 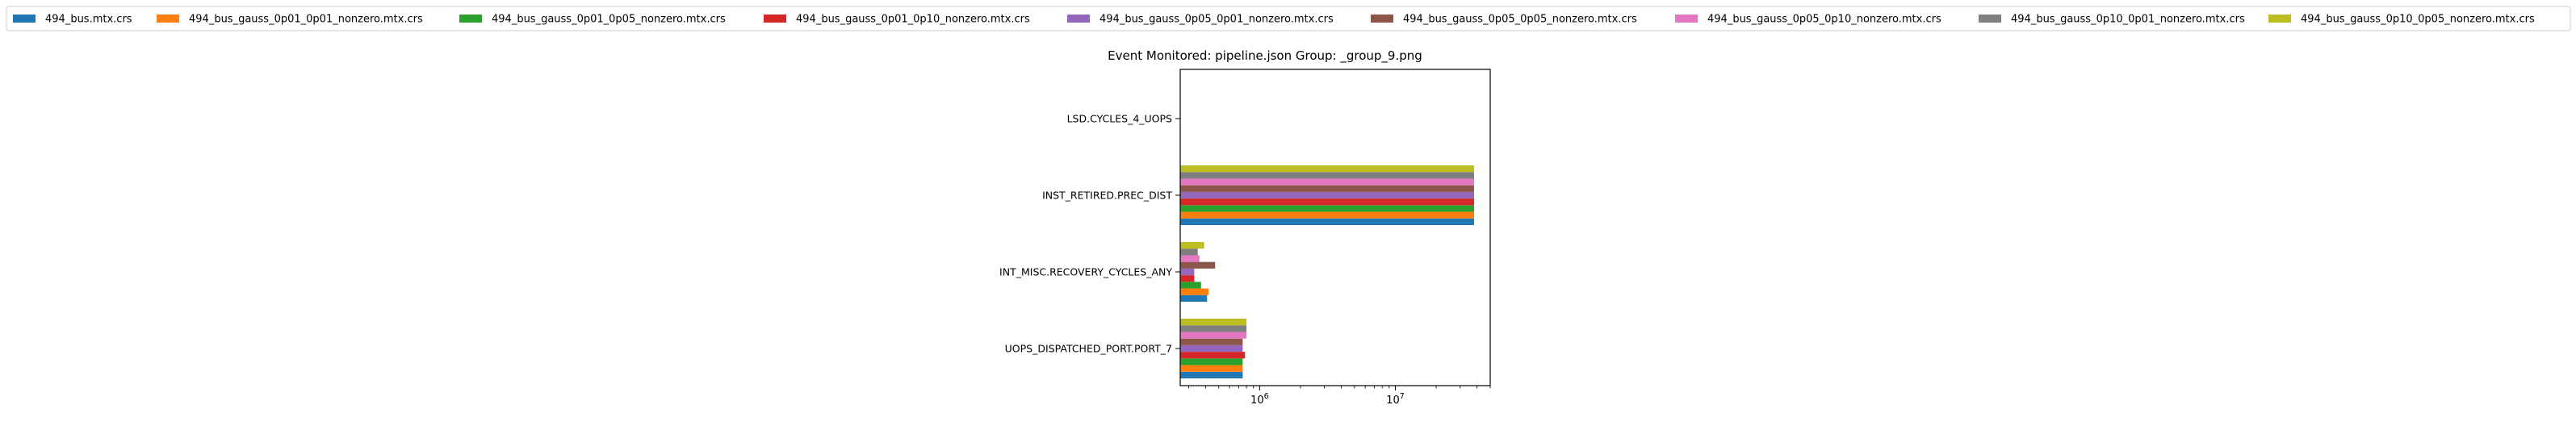 What do you see at coordinates (88, 20) in the screenshot?
I see `legend-label: 494_bus.mtx.crs` at bounding box center [88, 20].